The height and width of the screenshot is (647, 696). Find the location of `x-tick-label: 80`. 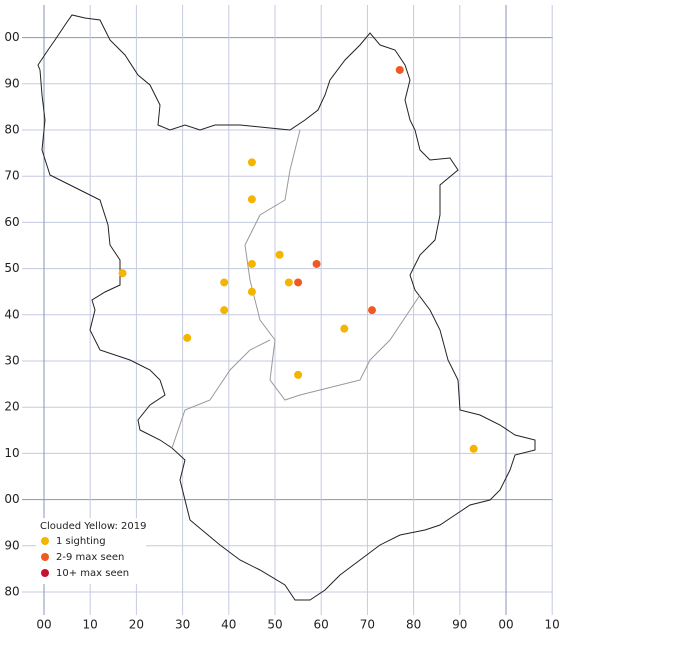

x-tick-label: 80 is located at coordinates (413, 625).